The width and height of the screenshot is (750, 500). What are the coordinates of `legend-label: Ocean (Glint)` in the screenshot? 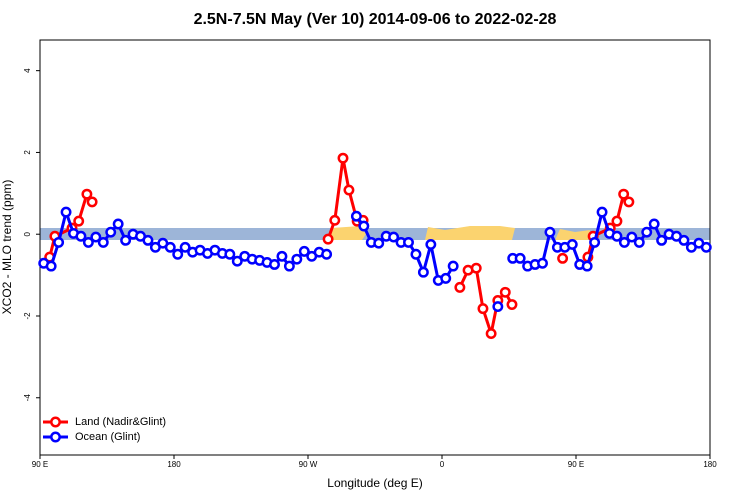 It's located at (107, 437).